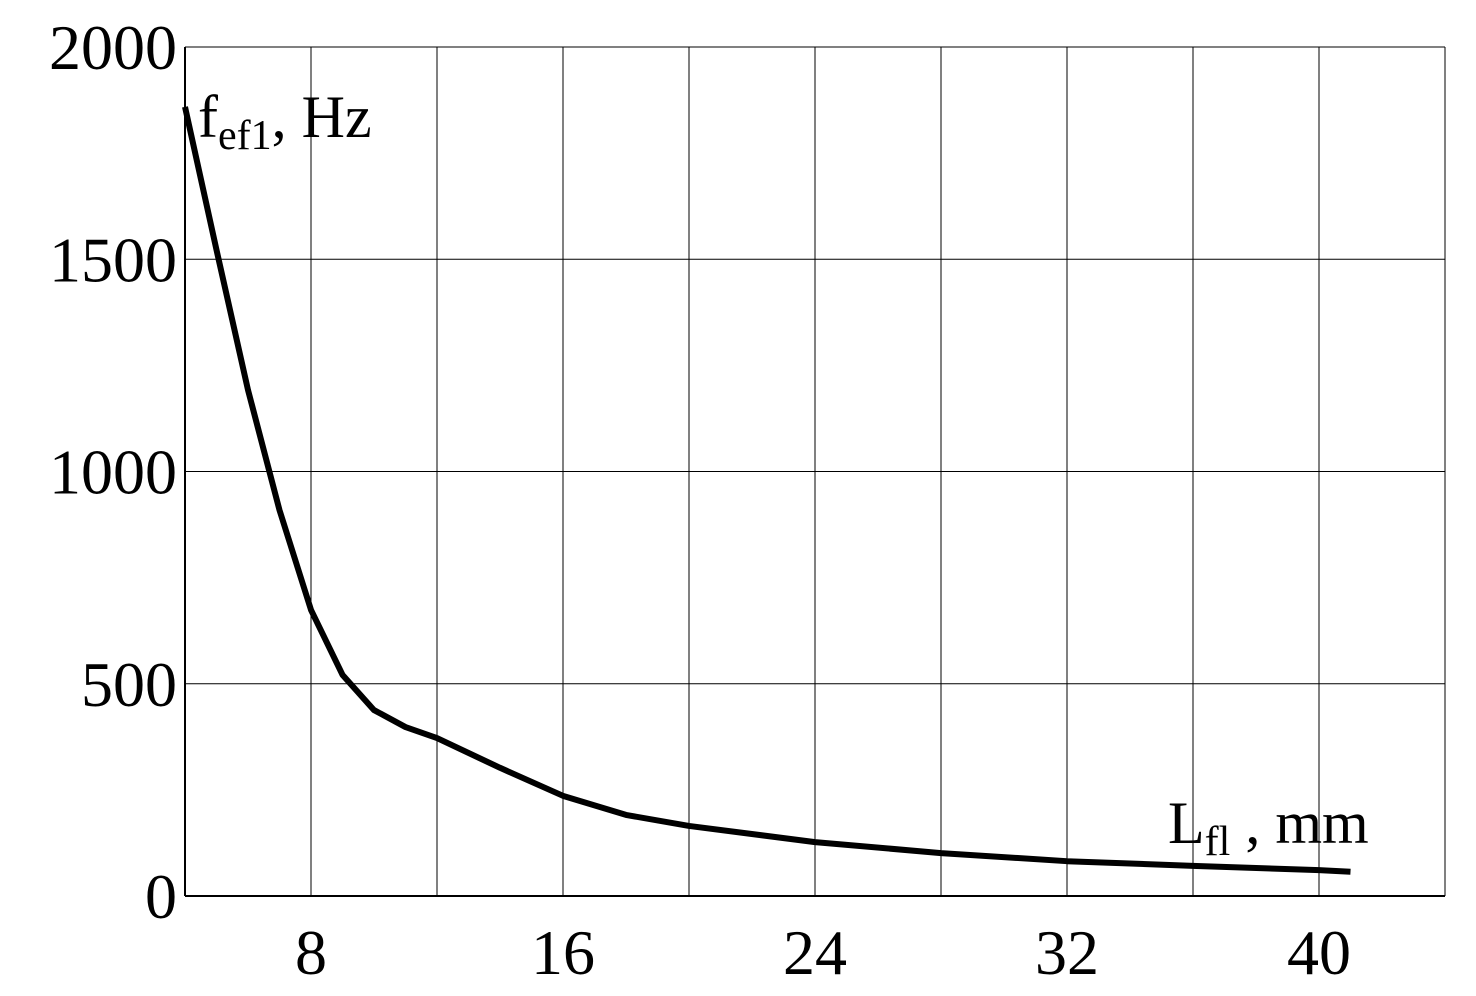 The height and width of the screenshot is (996, 1476). What do you see at coordinates (1218, 842) in the screenshot?
I see `x-axis-label-sub: fl` at bounding box center [1218, 842].